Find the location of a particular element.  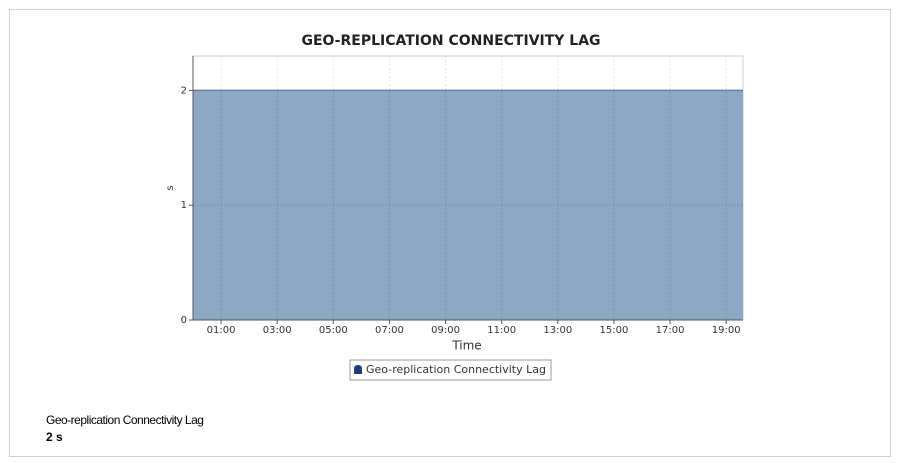

legend-icon is located at coordinates (358, 369).